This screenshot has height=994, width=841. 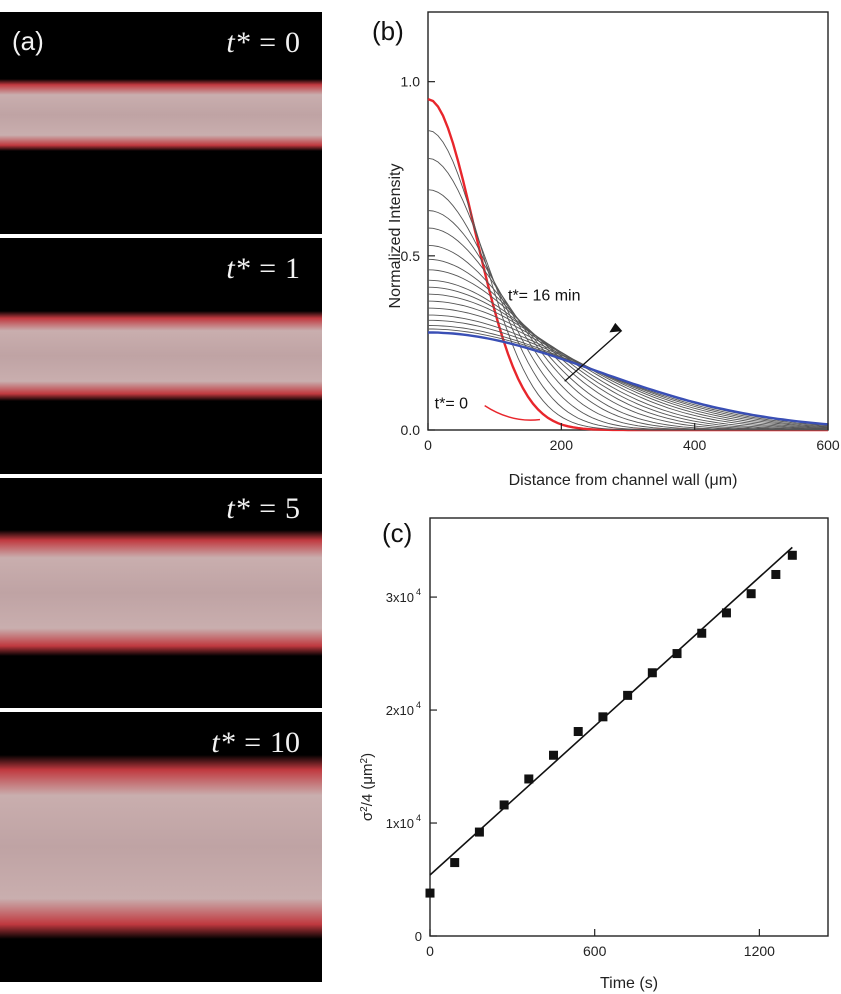 What do you see at coordinates (593, 356) in the screenshot?
I see `annotation-arrow-shaft` at bounding box center [593, 356].